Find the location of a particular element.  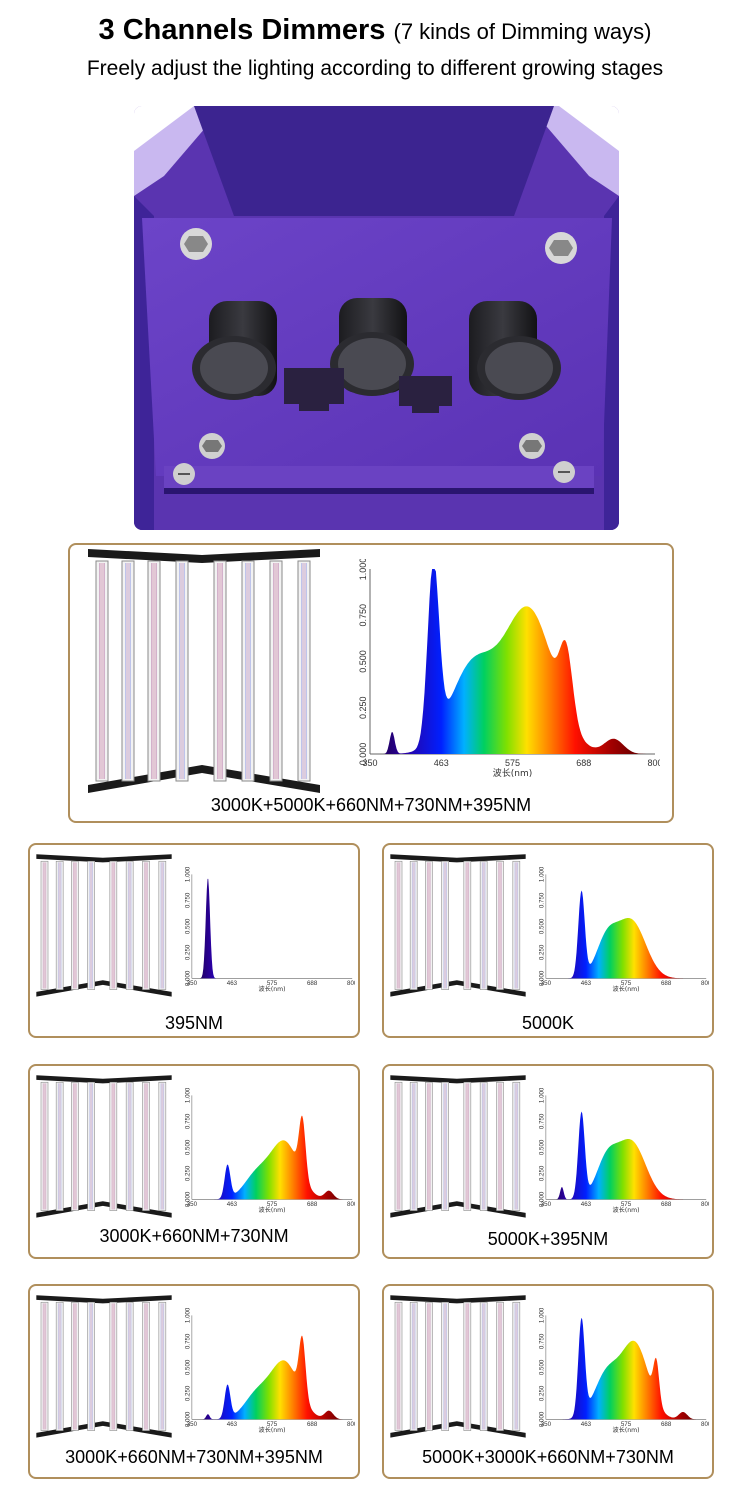

spectrum-label: 395NM is located at coordinates (194, 1023).